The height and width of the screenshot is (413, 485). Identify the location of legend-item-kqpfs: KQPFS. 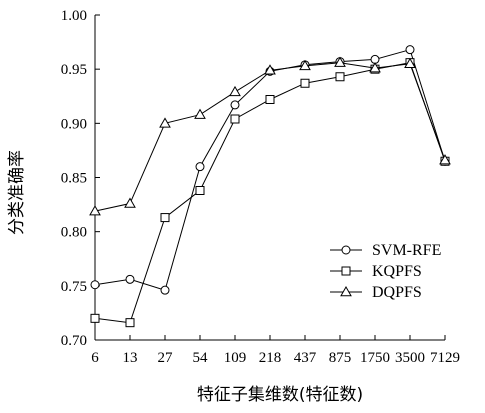
(376, 271).